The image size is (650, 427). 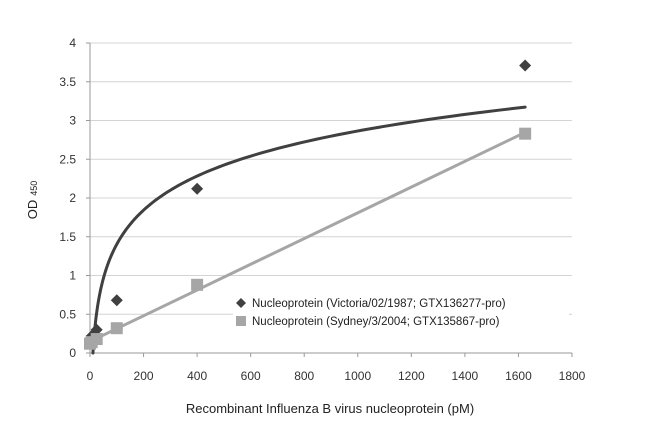 I want to click on x-tick-label: 600, so click(x=251, y=376).